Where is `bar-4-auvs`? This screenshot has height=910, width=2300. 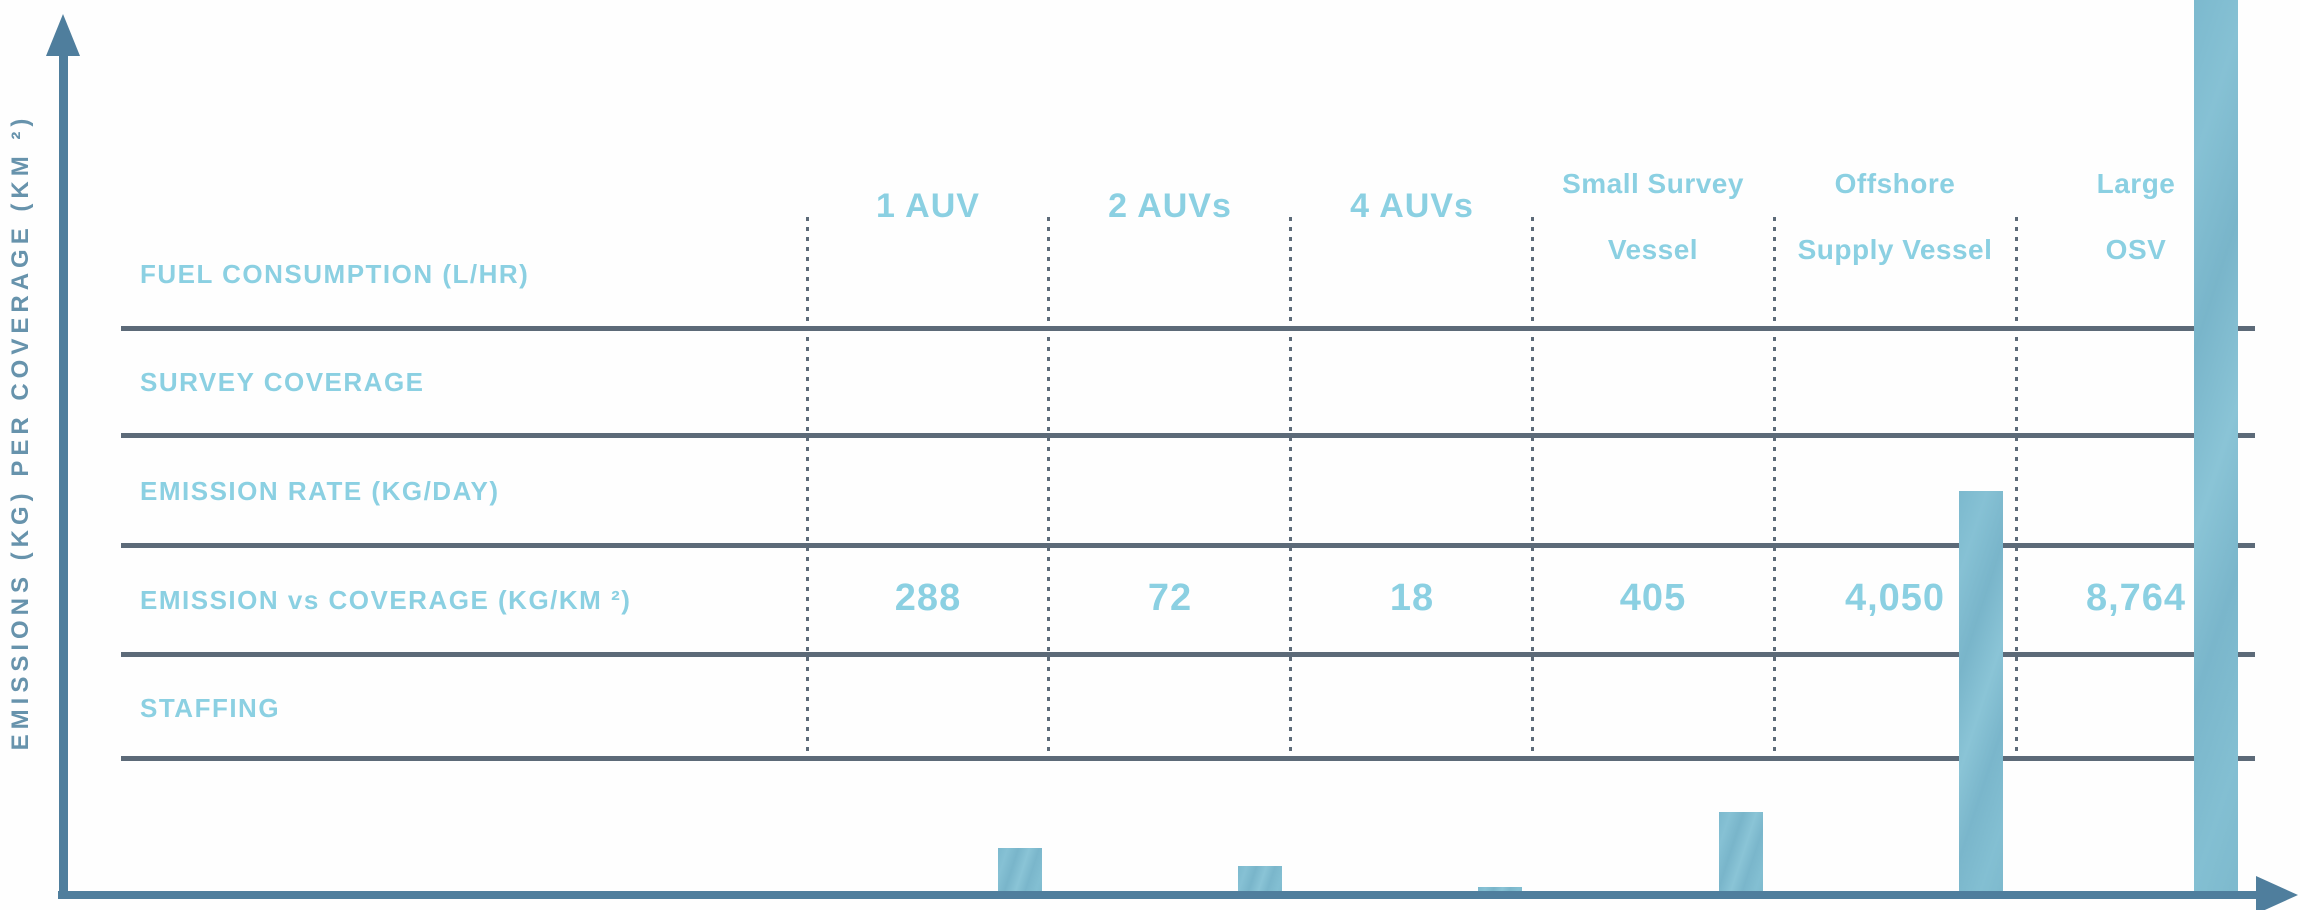
bar-4-auvs is located at coordinates (1500, 893).